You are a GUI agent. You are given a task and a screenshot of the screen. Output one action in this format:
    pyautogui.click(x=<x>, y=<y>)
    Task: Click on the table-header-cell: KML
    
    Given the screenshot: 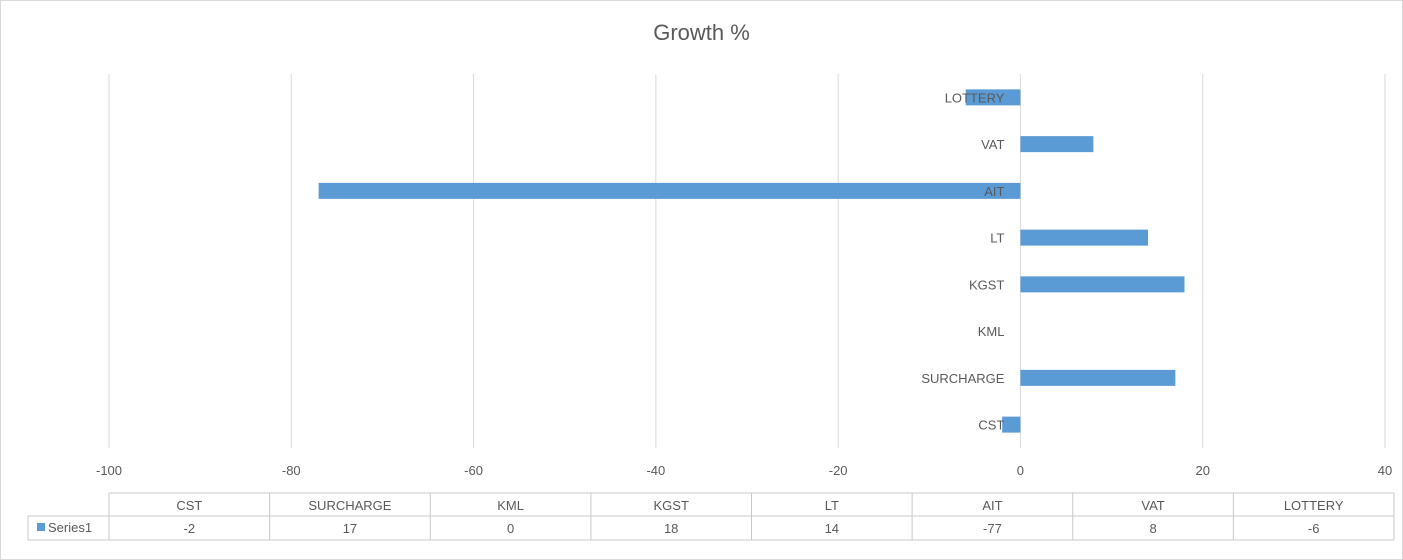 What is the action you would take?
    pyautogui.click(x=510, y=505)
    